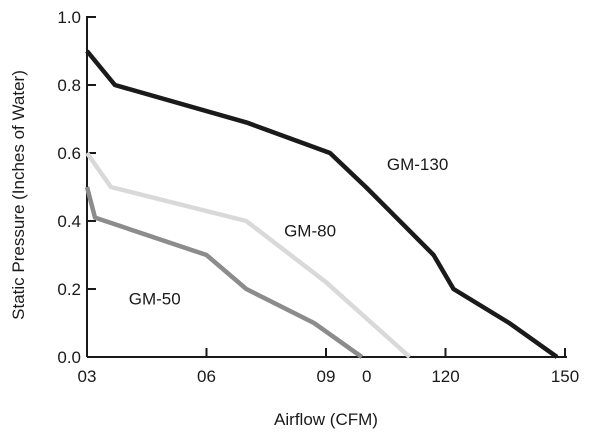 The height and width of the screenshot is (436, 597). I want to click on y-tick-label: 0.0, so click(69, 357).